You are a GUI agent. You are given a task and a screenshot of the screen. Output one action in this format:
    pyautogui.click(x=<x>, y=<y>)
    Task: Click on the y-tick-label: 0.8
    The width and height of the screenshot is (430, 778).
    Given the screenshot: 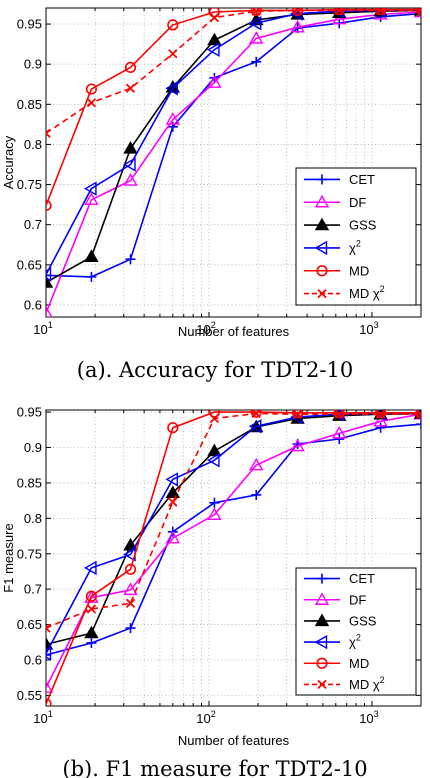 What is the action you would take?
    pyautogui.click(x=33, y=518)
    